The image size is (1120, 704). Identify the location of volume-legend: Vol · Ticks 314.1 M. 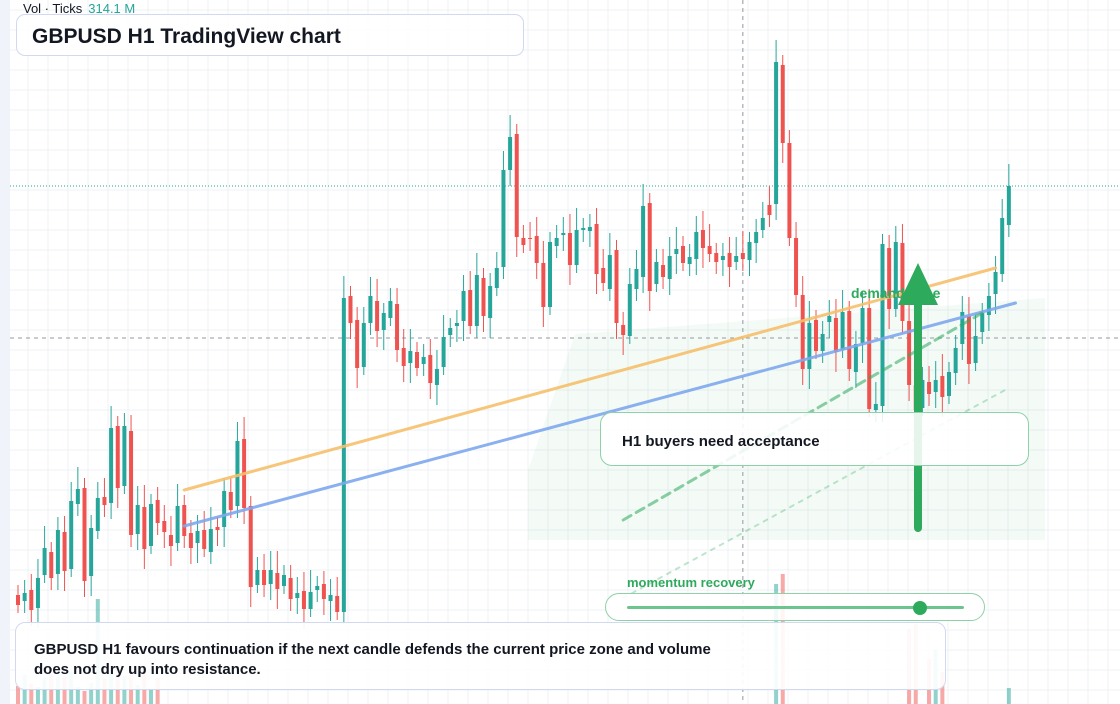
(79, 8).